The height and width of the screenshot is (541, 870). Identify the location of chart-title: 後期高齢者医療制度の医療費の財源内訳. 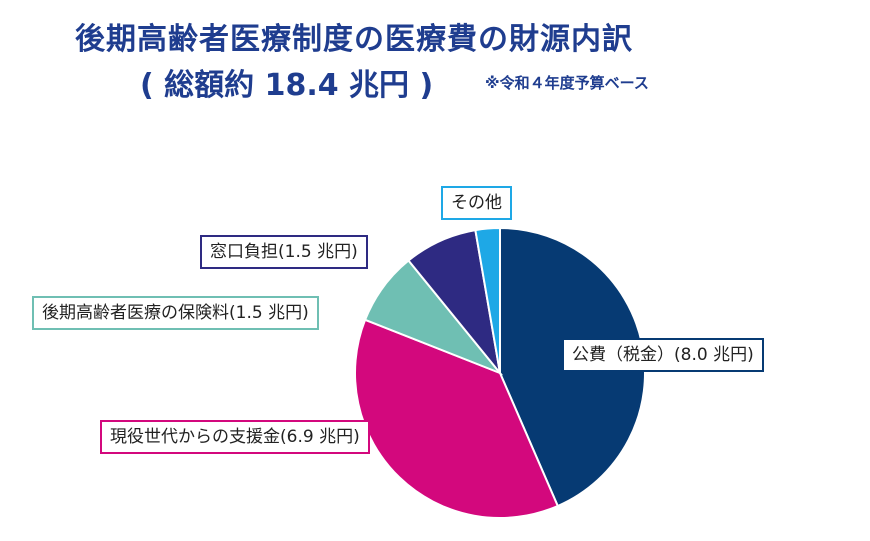
(354, 39).